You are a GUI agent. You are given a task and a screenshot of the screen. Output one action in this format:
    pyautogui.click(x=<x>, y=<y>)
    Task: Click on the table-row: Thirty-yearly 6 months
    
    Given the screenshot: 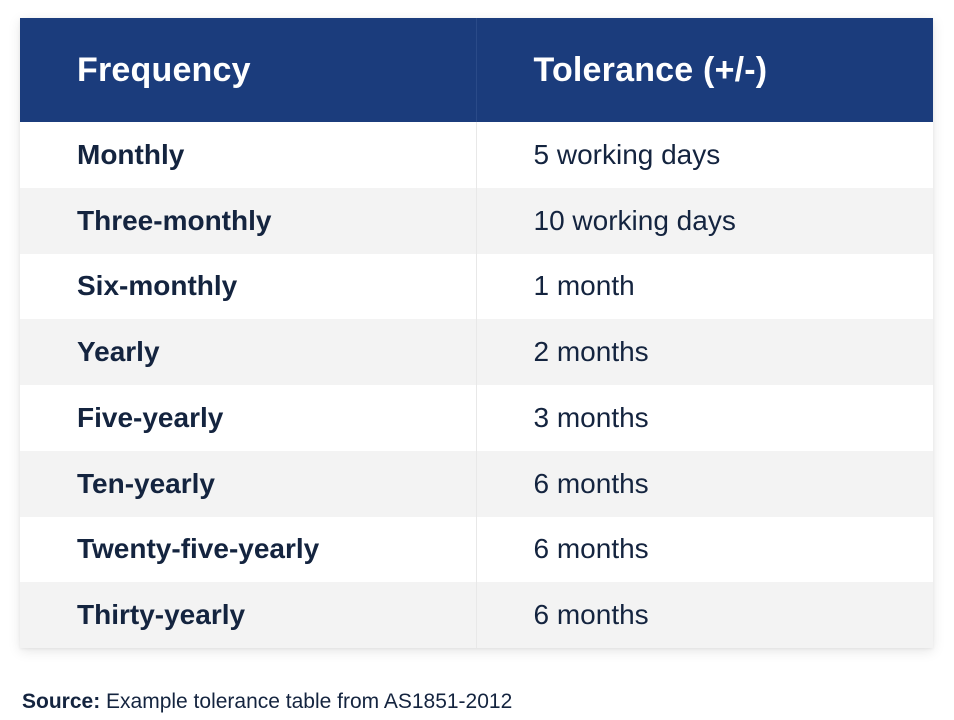 What is the action you would take?
    pyautogui.click(x=476, y=615)
    